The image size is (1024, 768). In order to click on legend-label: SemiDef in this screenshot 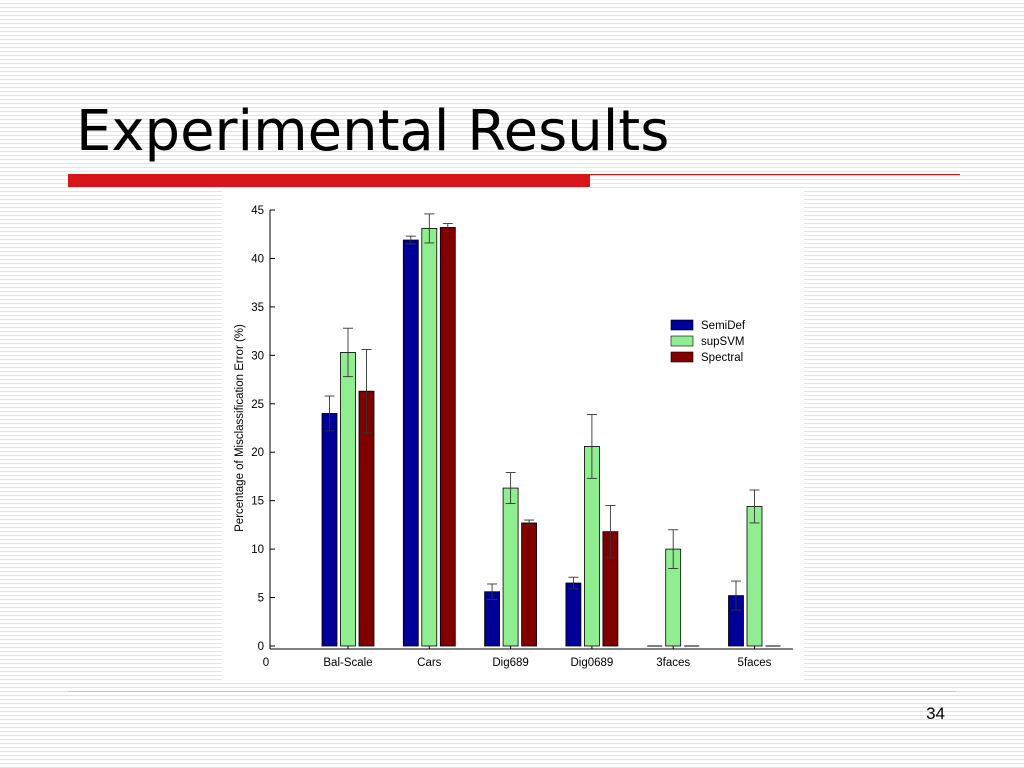, I will do `click(723, 326)`.